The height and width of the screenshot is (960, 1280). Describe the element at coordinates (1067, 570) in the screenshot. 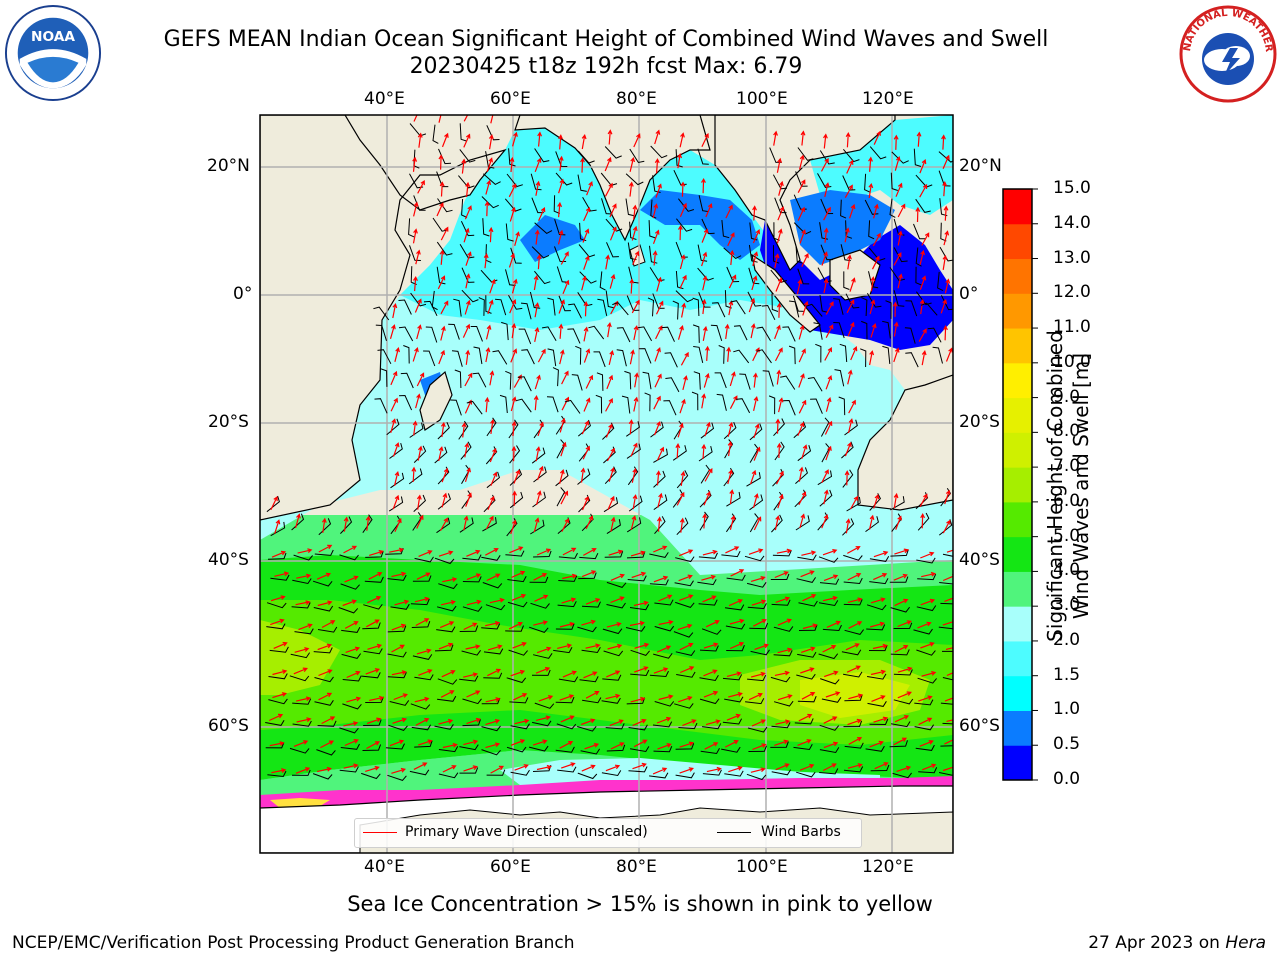

I see `colorbar-tick-label: 4.0` at that location.